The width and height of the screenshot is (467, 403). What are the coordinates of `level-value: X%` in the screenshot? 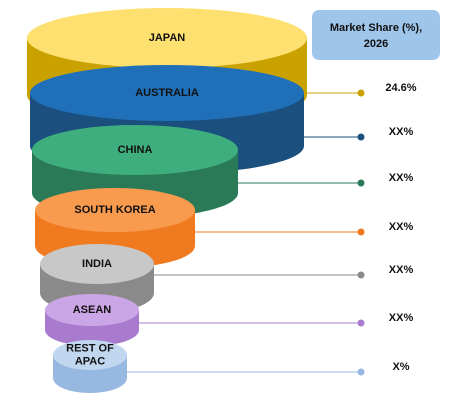 It's located at (400, 367).